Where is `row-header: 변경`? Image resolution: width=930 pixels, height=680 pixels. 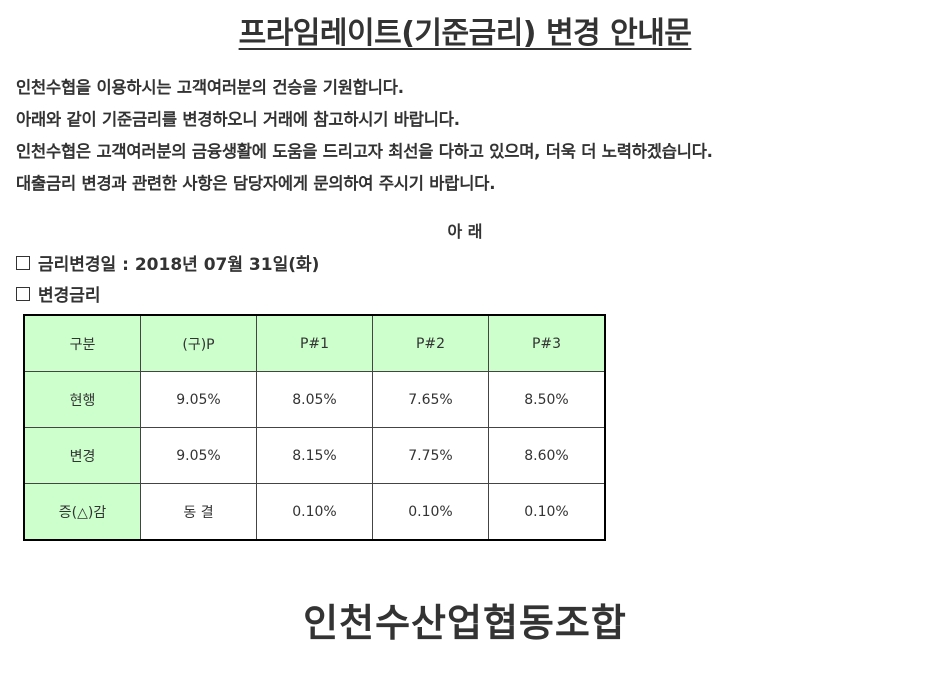
row-header: 변경 is located at coordinates (82, 455).